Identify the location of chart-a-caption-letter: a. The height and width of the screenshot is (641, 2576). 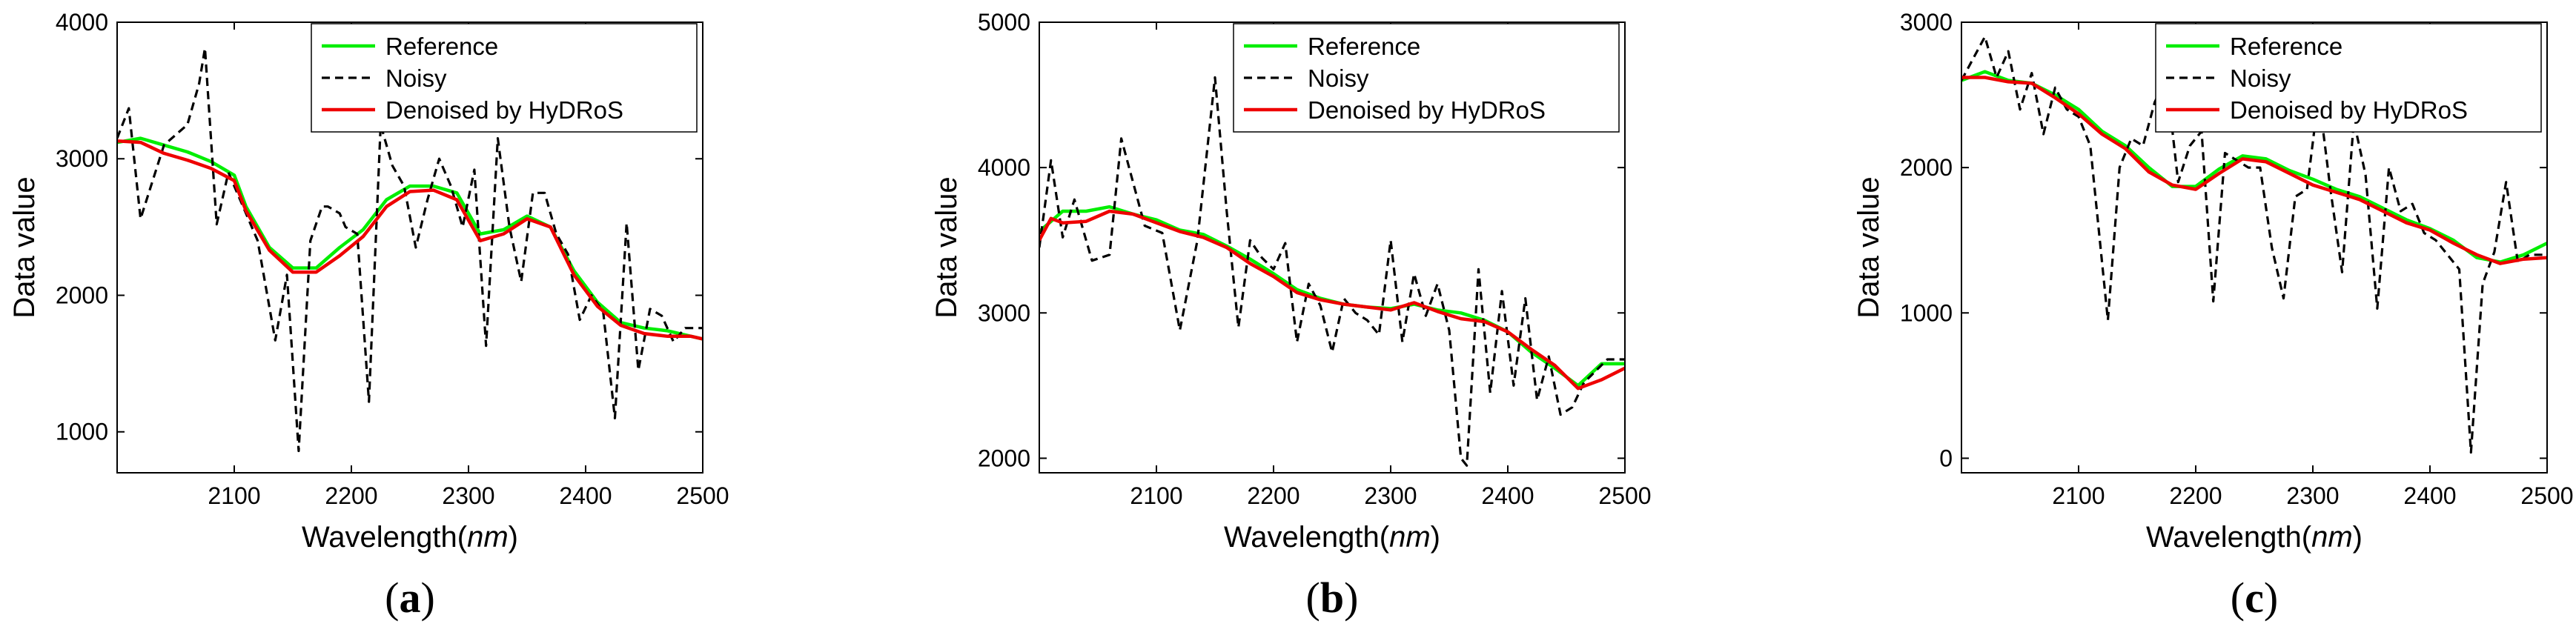
(410, 598).